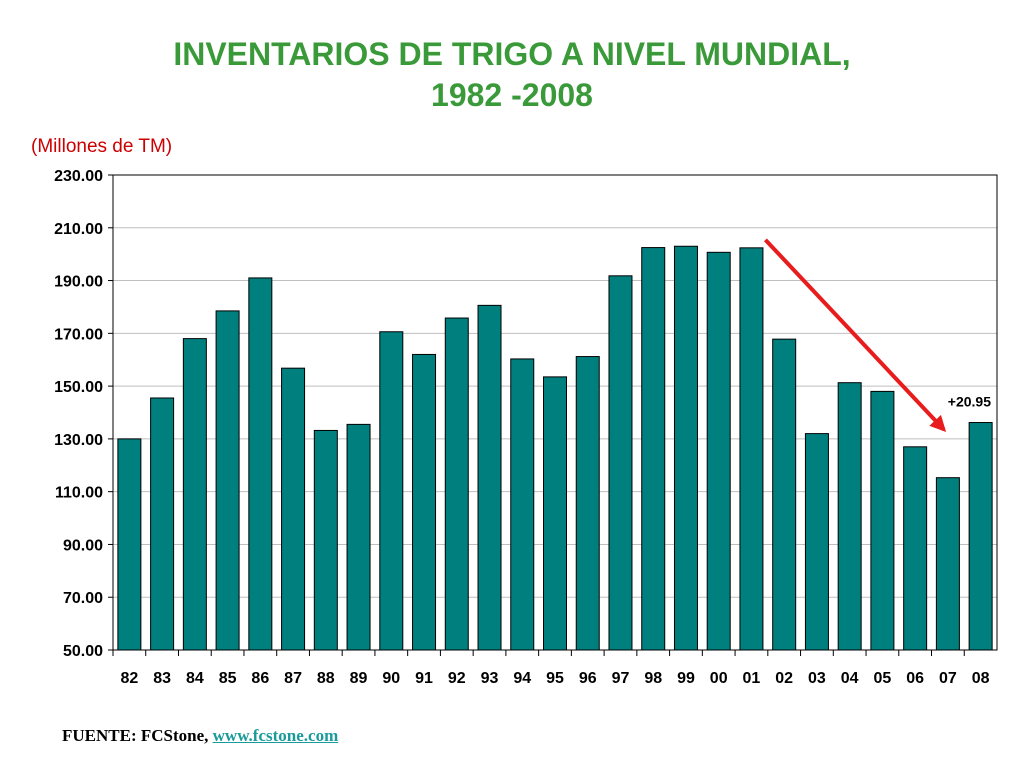  What do you see at coordinates (457, 678) in the screenshot?
I see `x-tick-label: 92` at bounding box center [457, 678].